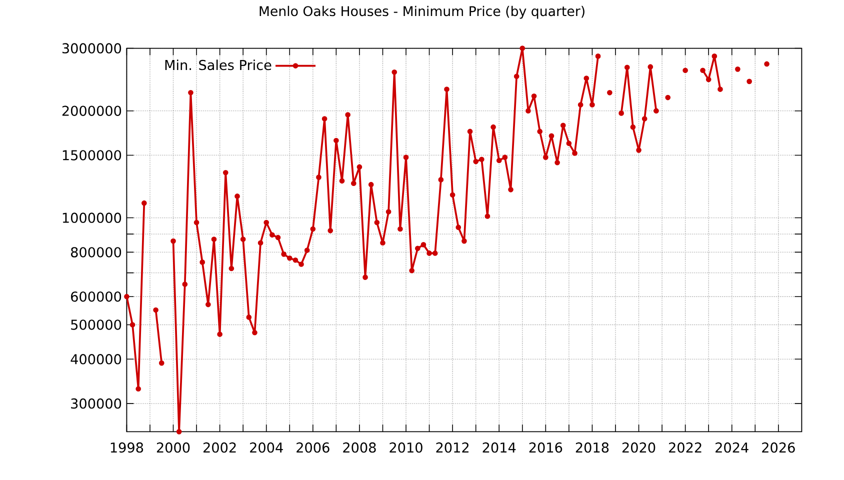 This screenshot has width=844, height=480. What do you see at coordinates (218, 65) in the screenshot?
I see `legend-label: Min. Sales Price` at bounding box center [218, 65].